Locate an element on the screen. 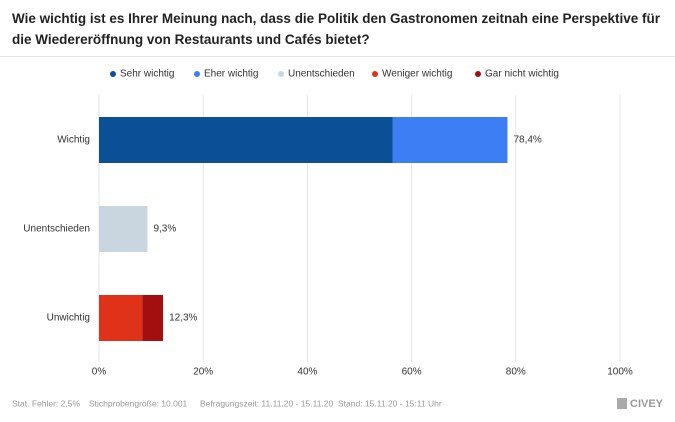 The height and width of the screenshot is (422, 675). legend-label: Unentschieden is located at coordinates (321, 74).